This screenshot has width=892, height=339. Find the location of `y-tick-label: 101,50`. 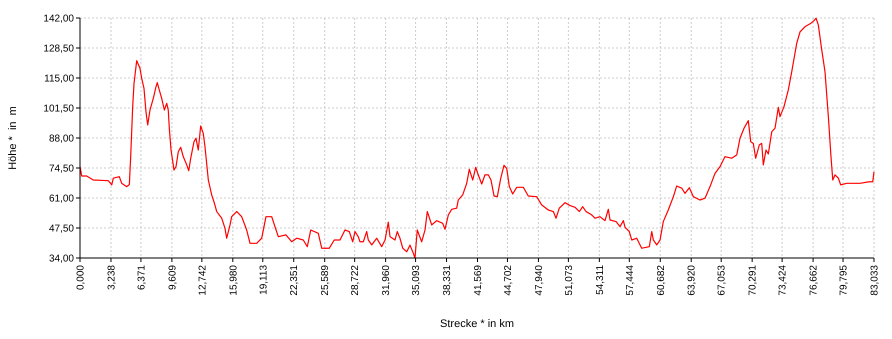

y-tick-label: 101,50 is located at coordinates (58, 109).